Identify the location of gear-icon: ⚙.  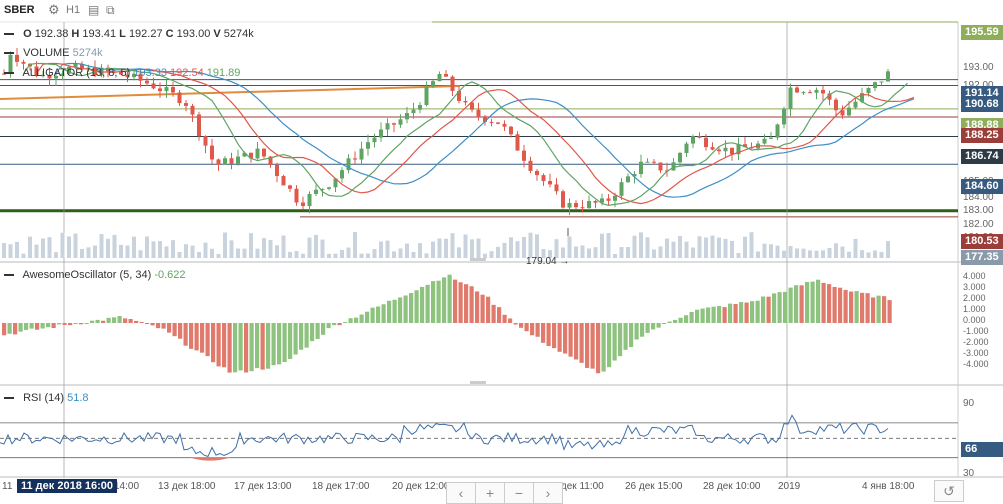
(54, 9).